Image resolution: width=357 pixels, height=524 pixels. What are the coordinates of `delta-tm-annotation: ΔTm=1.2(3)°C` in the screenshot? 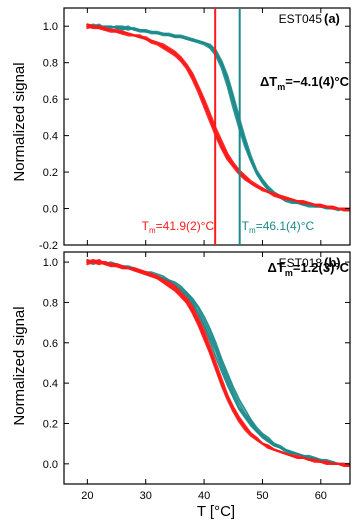 It's located at (309, 269).